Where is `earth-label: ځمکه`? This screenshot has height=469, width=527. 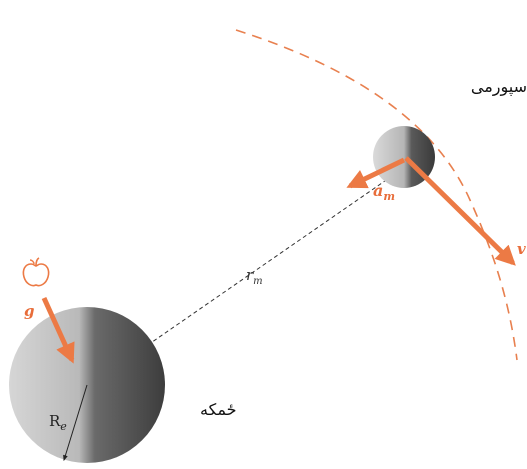
earth-label: ځمکه is located at coordinates (218, 409).